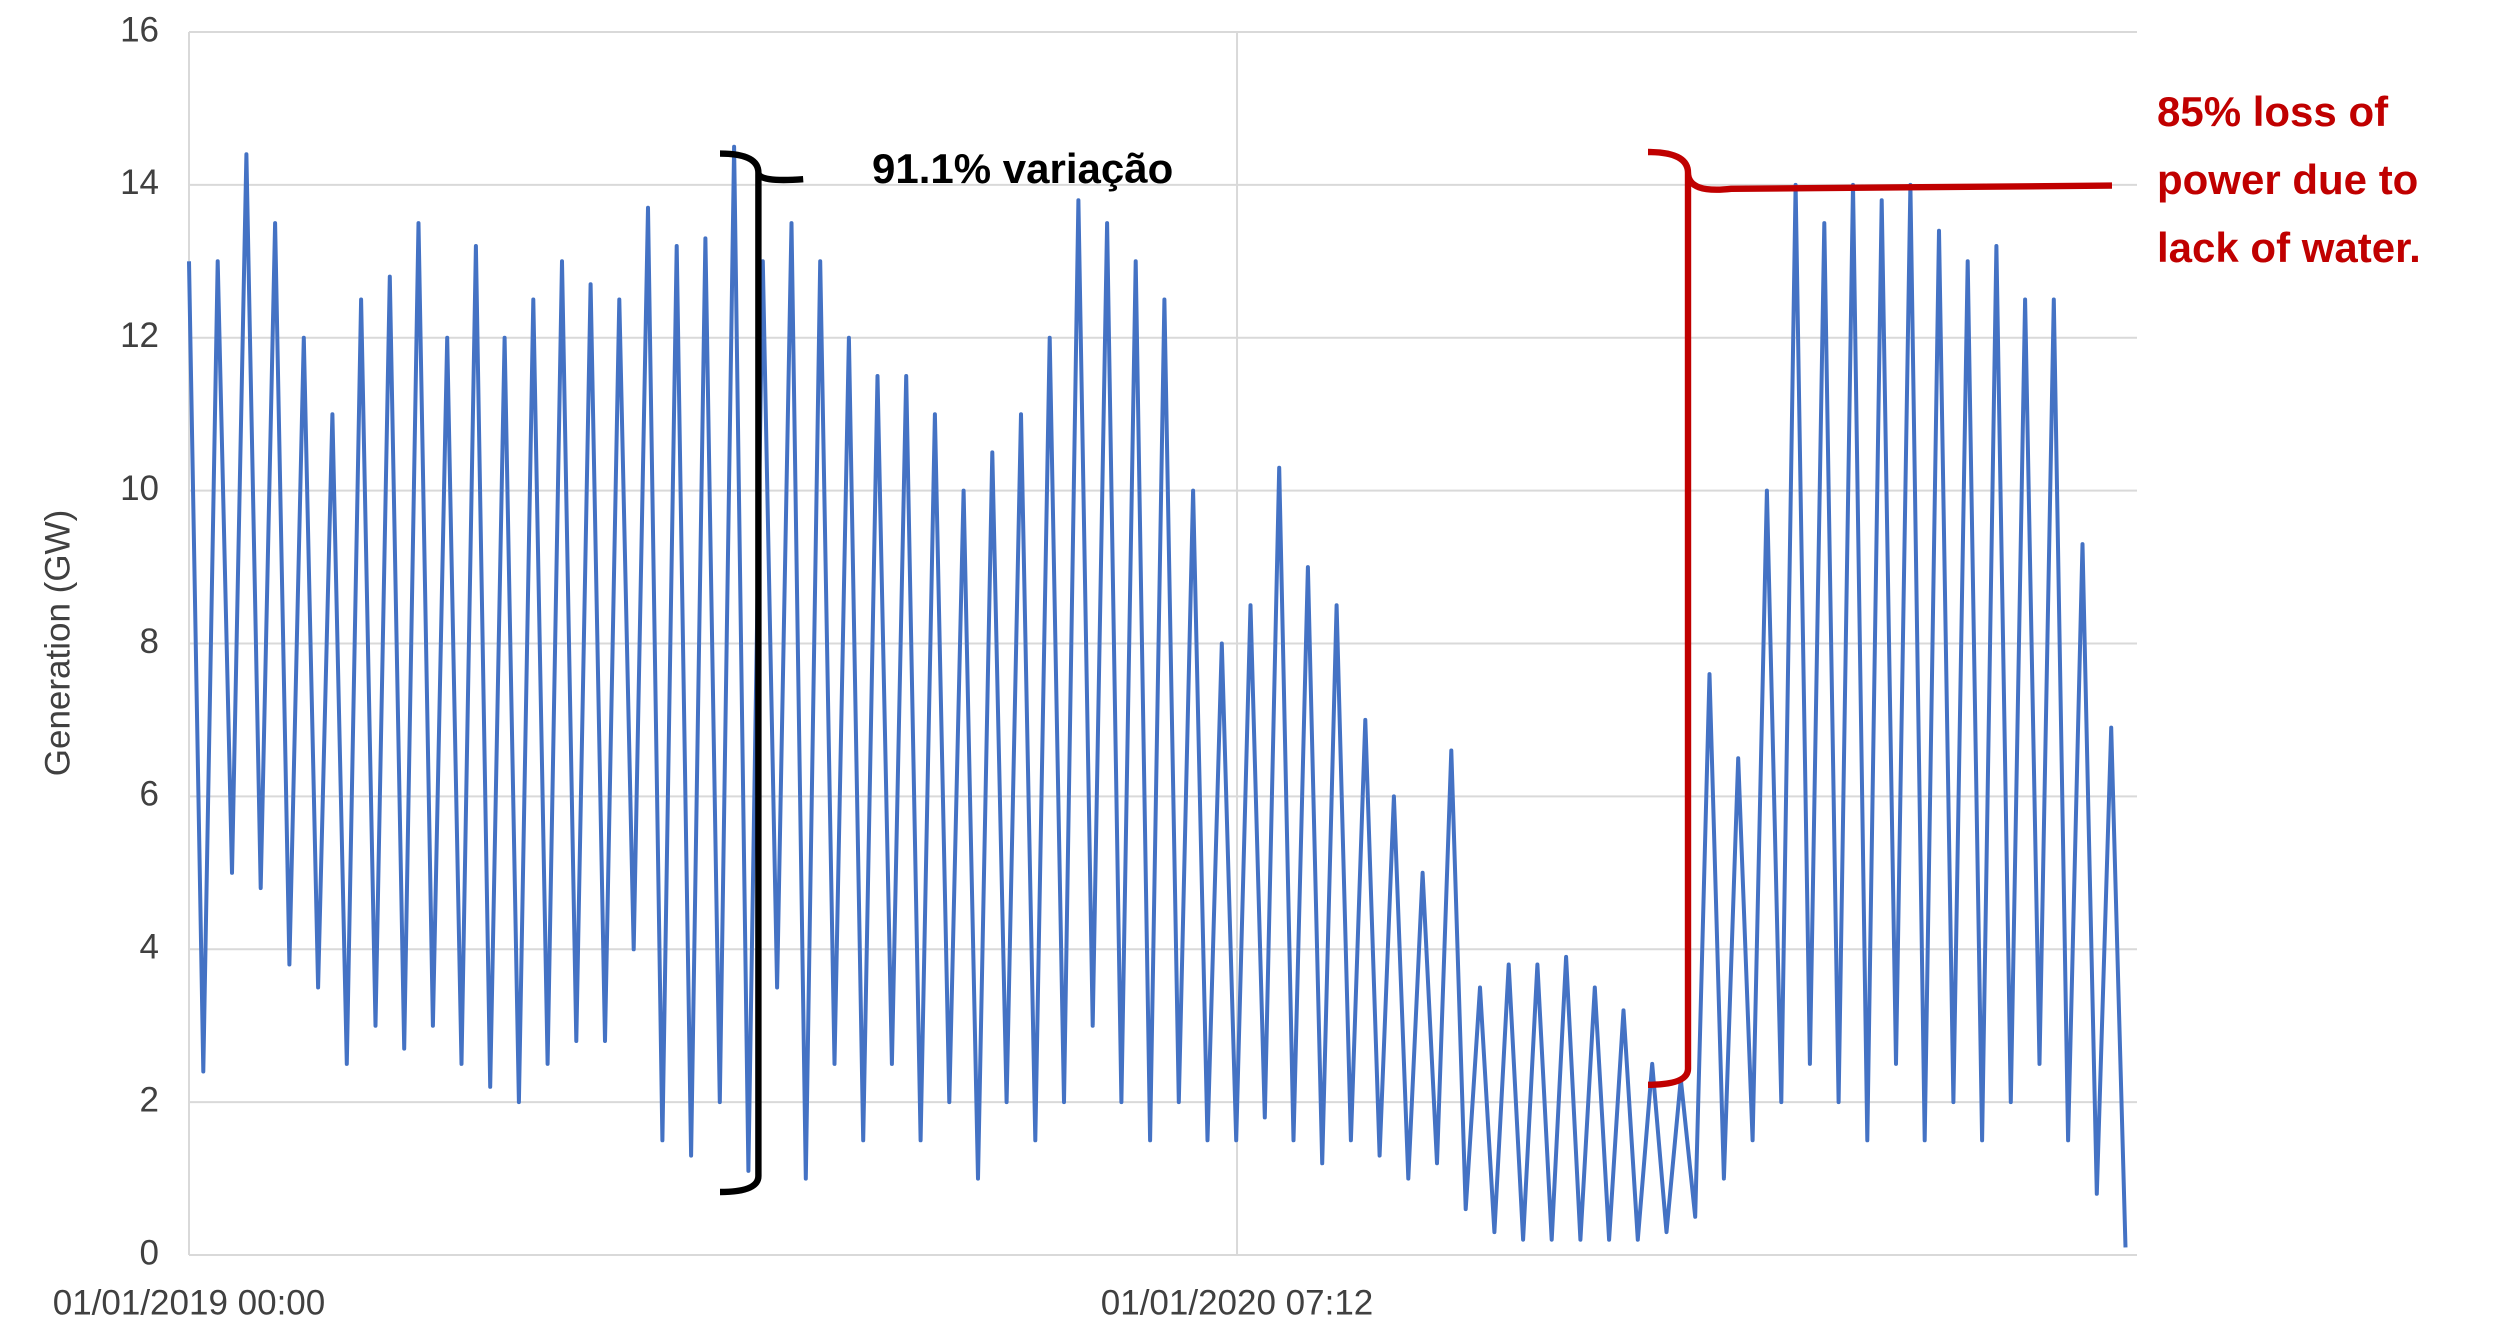  I want to click on x-tick-label: 01/01/2019 00:00, so click(189, 1302).